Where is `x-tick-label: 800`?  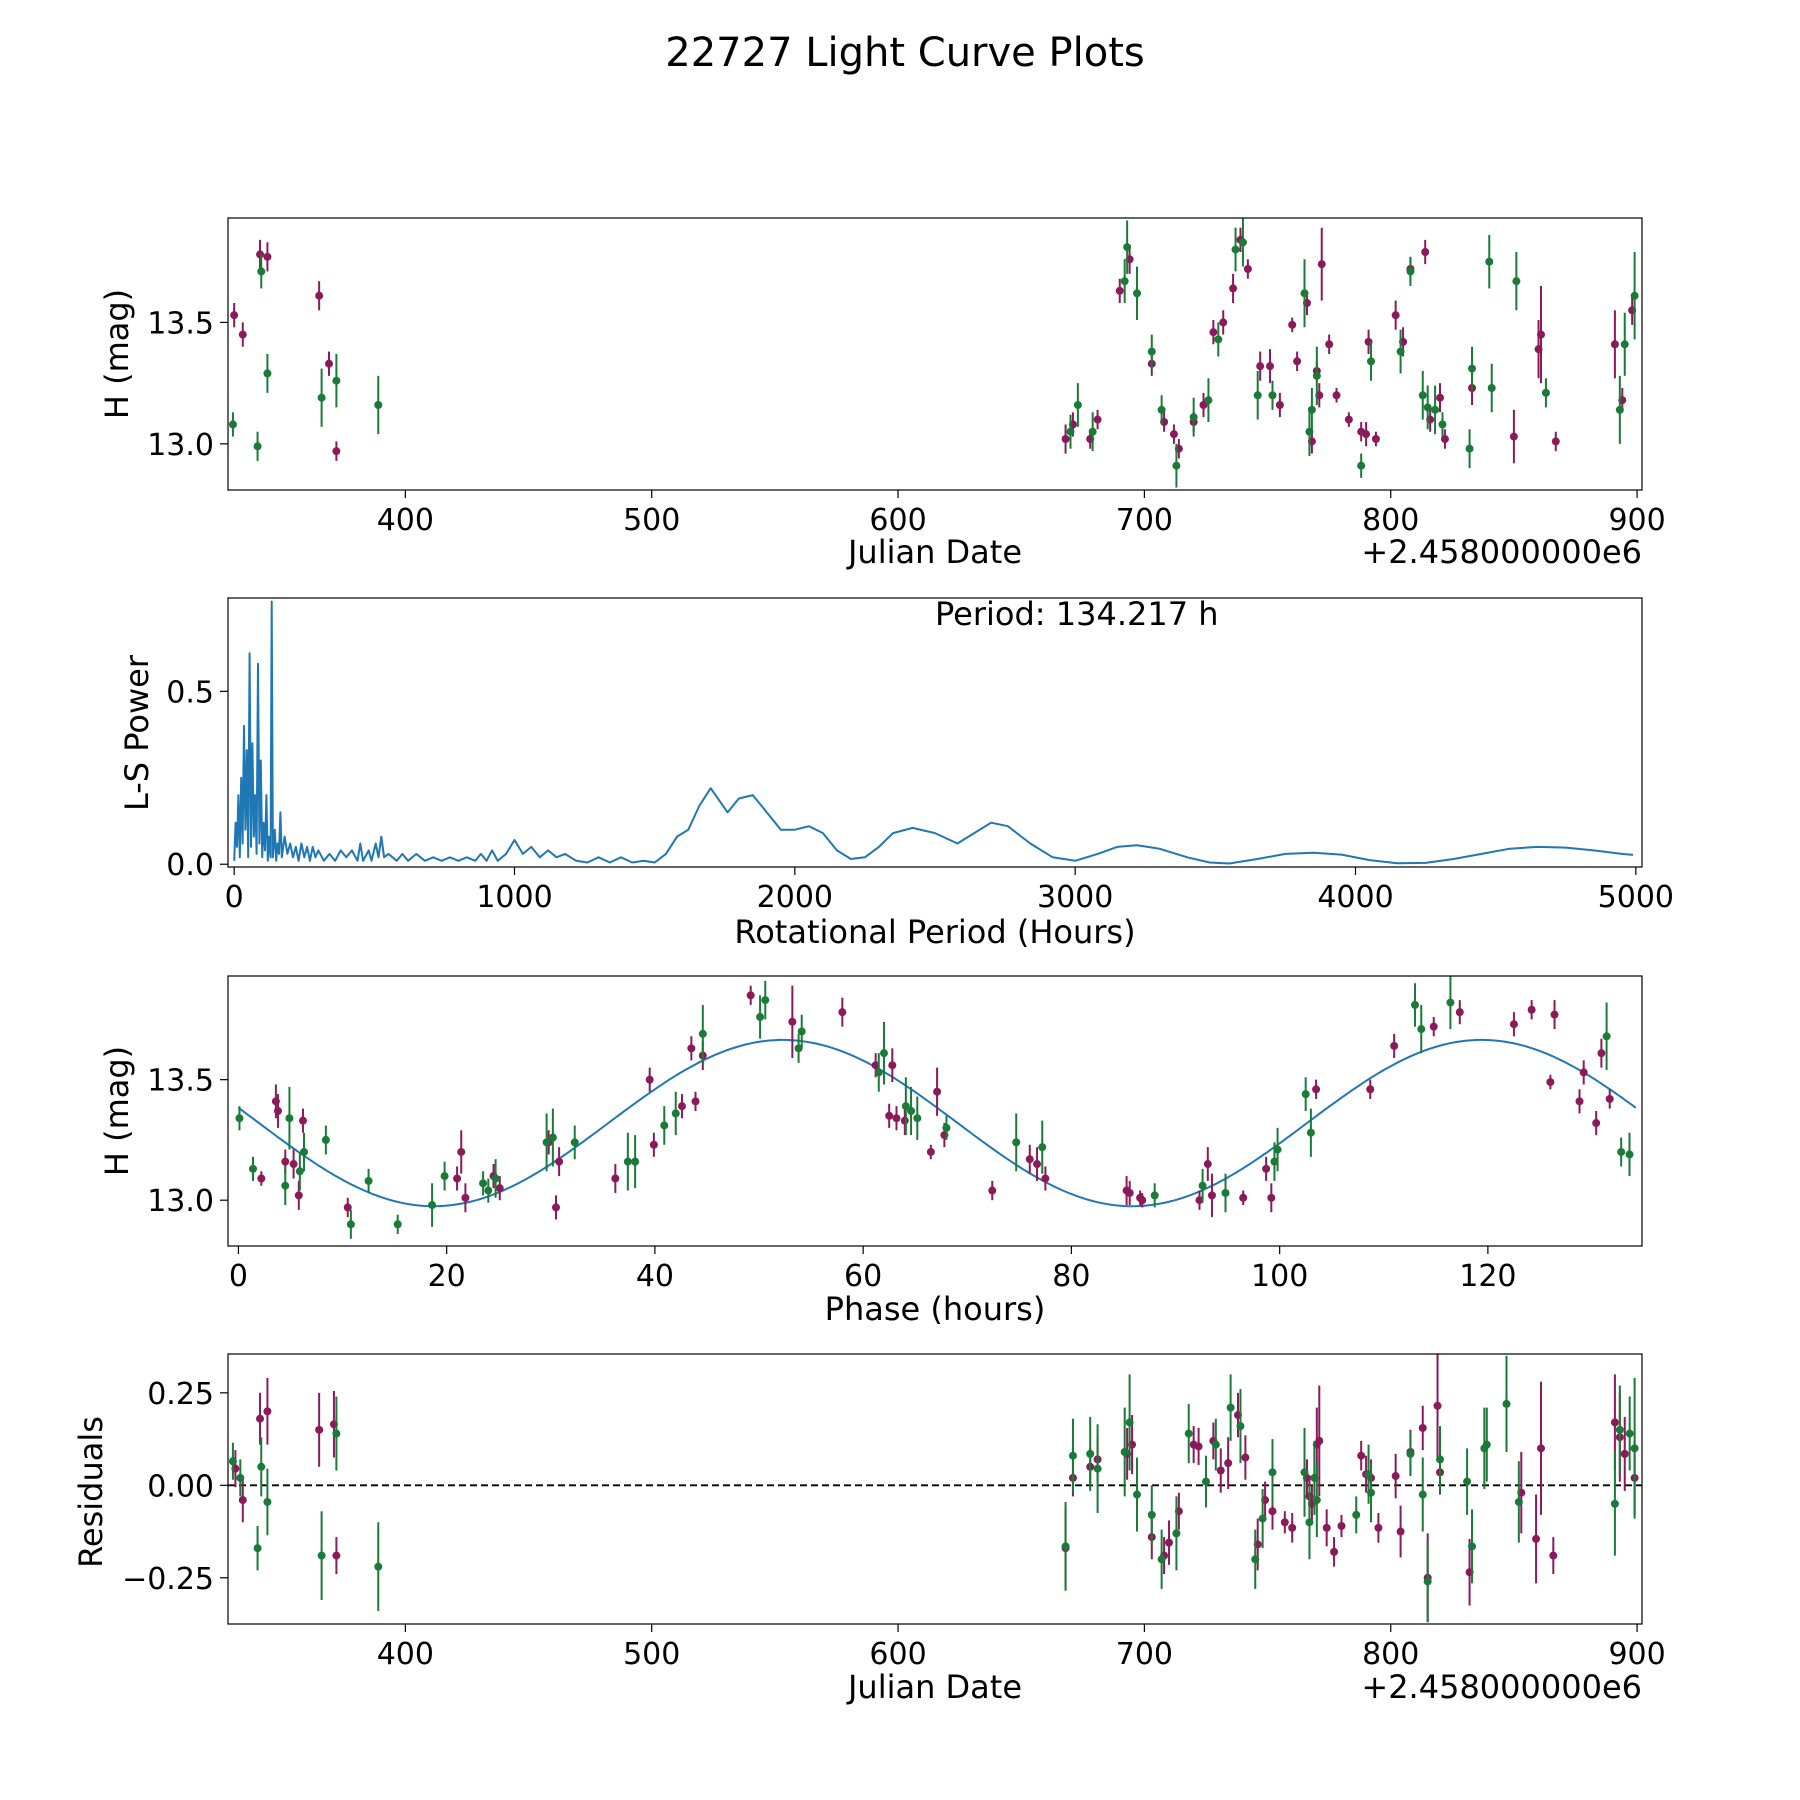
x-tick-label: 800 is located at coordinates (1390, 520).